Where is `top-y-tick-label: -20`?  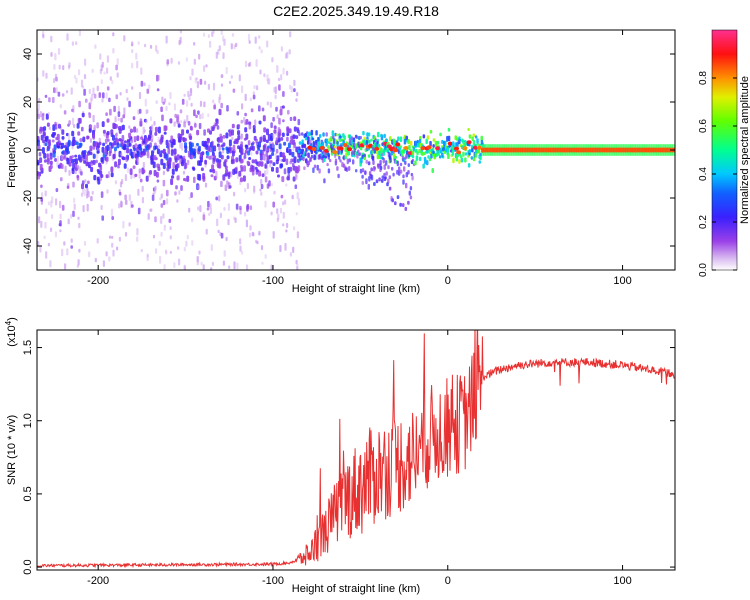 top-y-tick-label: -20 is located at coordinates (28, 198).